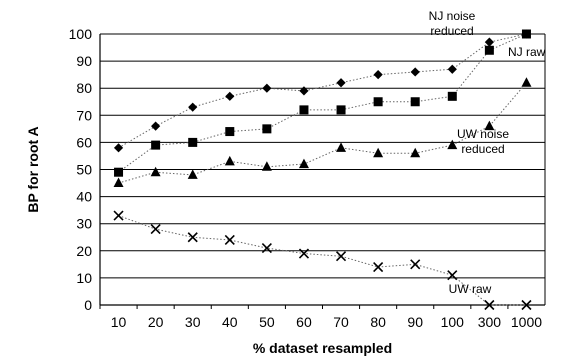  I want to click on y-tick-label: 20, so click(84, 251).